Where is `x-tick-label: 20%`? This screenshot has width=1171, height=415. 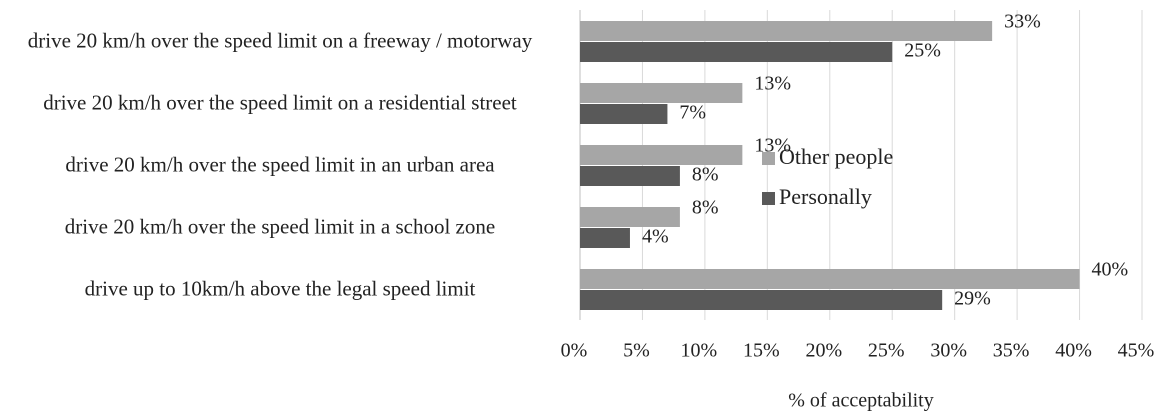 x-tick-label: 20% is located at coordinates (823, 351).